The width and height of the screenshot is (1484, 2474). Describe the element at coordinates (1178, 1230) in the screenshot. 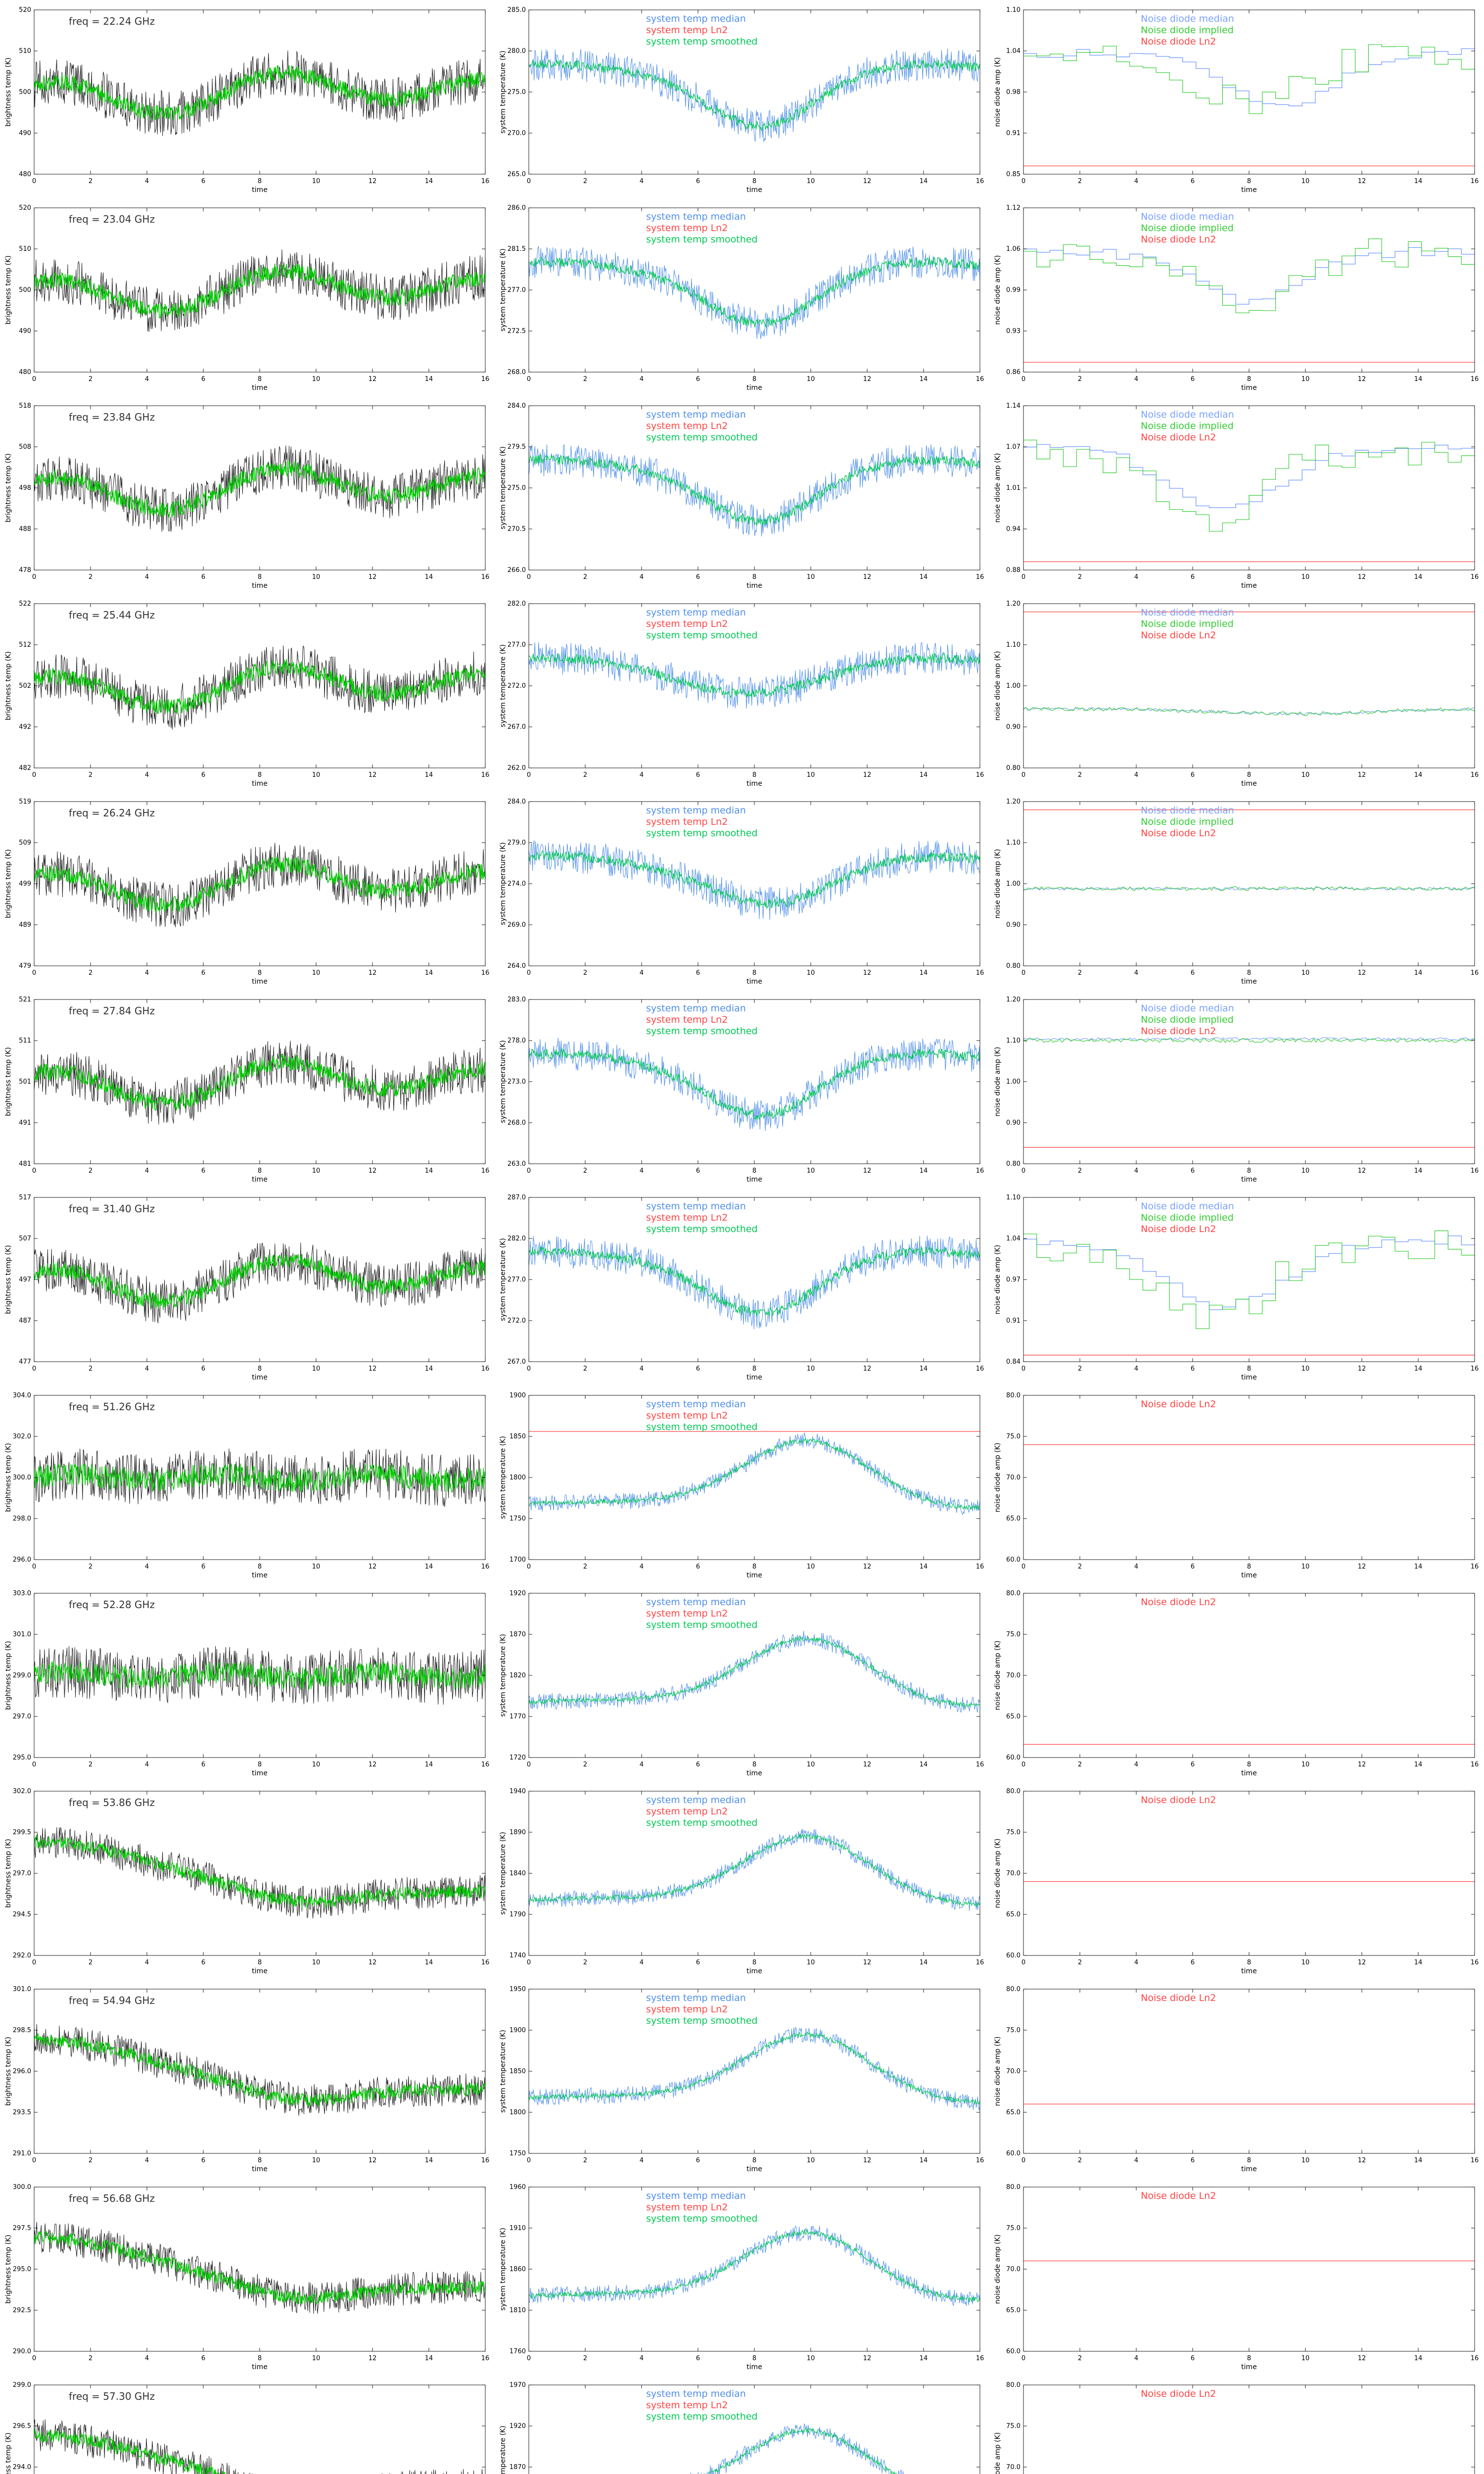

I see `legend-entry: Noise diode Ln2` at that location.